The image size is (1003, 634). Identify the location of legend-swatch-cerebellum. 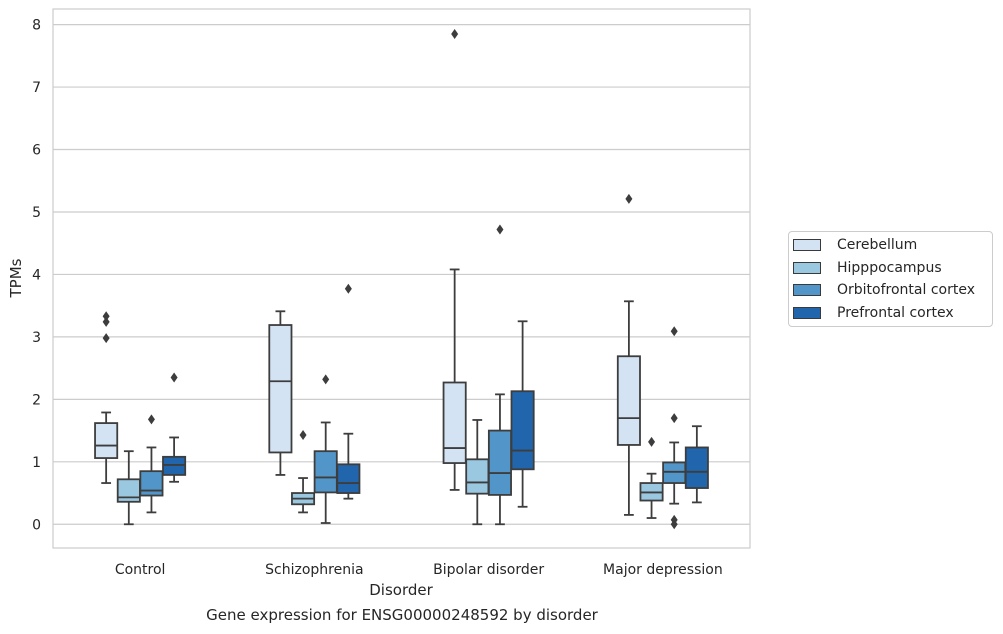
(807, 245).